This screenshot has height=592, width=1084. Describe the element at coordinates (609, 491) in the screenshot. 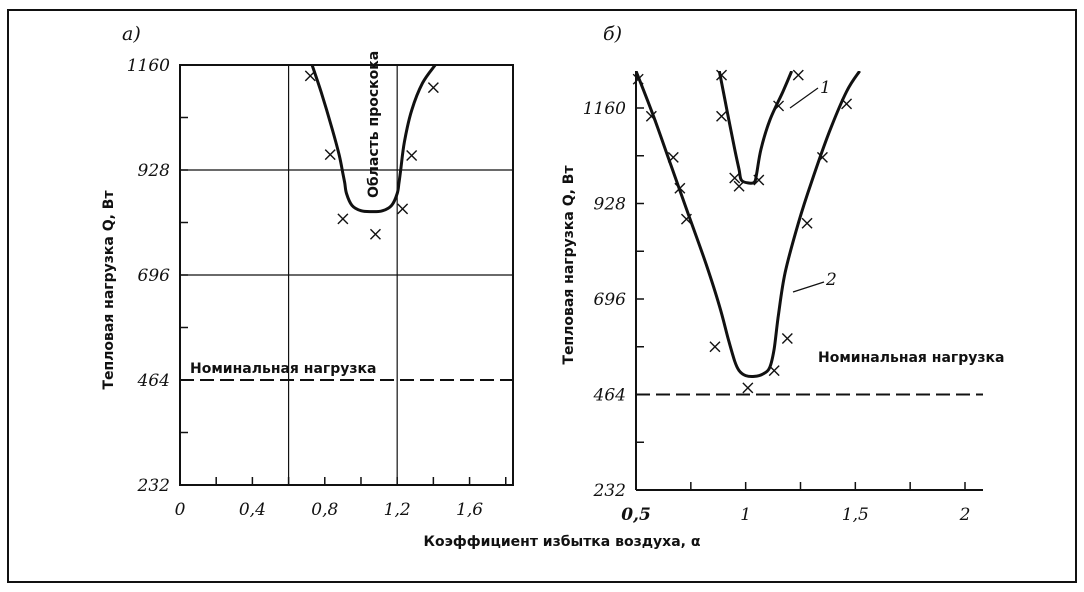

I see `panel-b-y-tick-label: 232` at that location.